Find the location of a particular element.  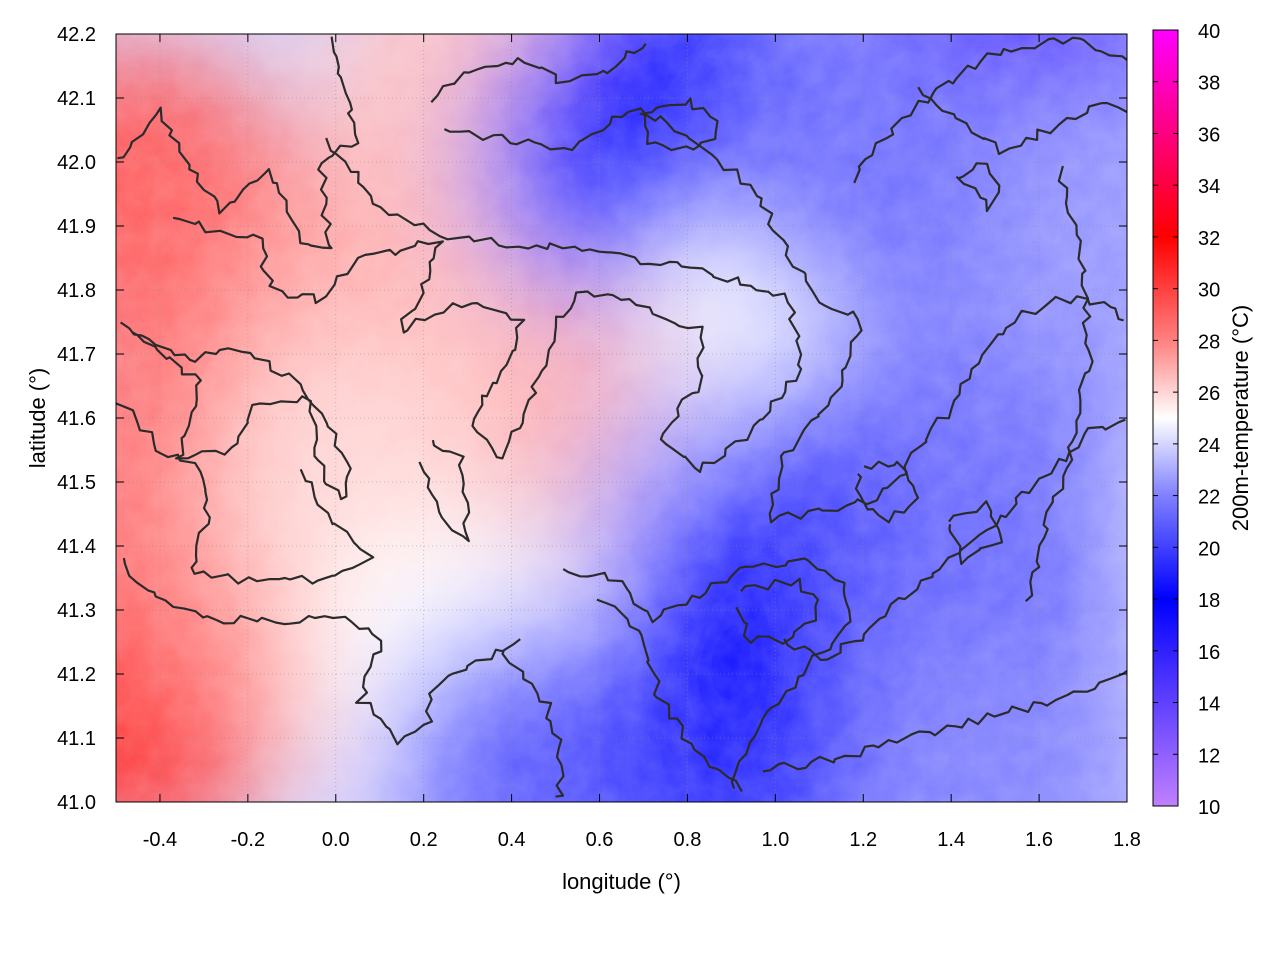

colorbar is located at coordinates (1165, 418).